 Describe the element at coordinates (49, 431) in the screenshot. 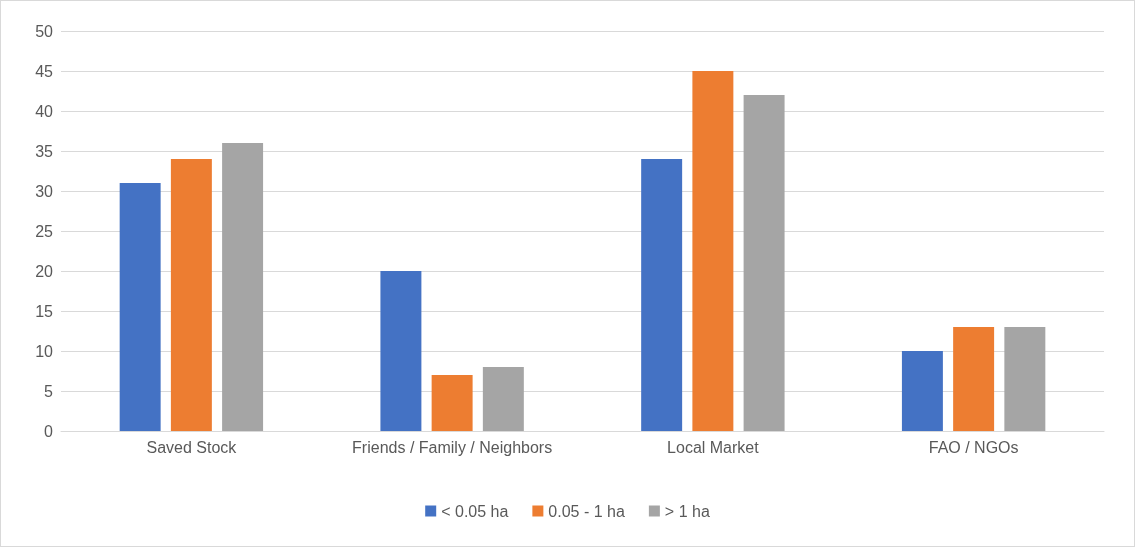

I see `y-tick-label: 0` at that location.